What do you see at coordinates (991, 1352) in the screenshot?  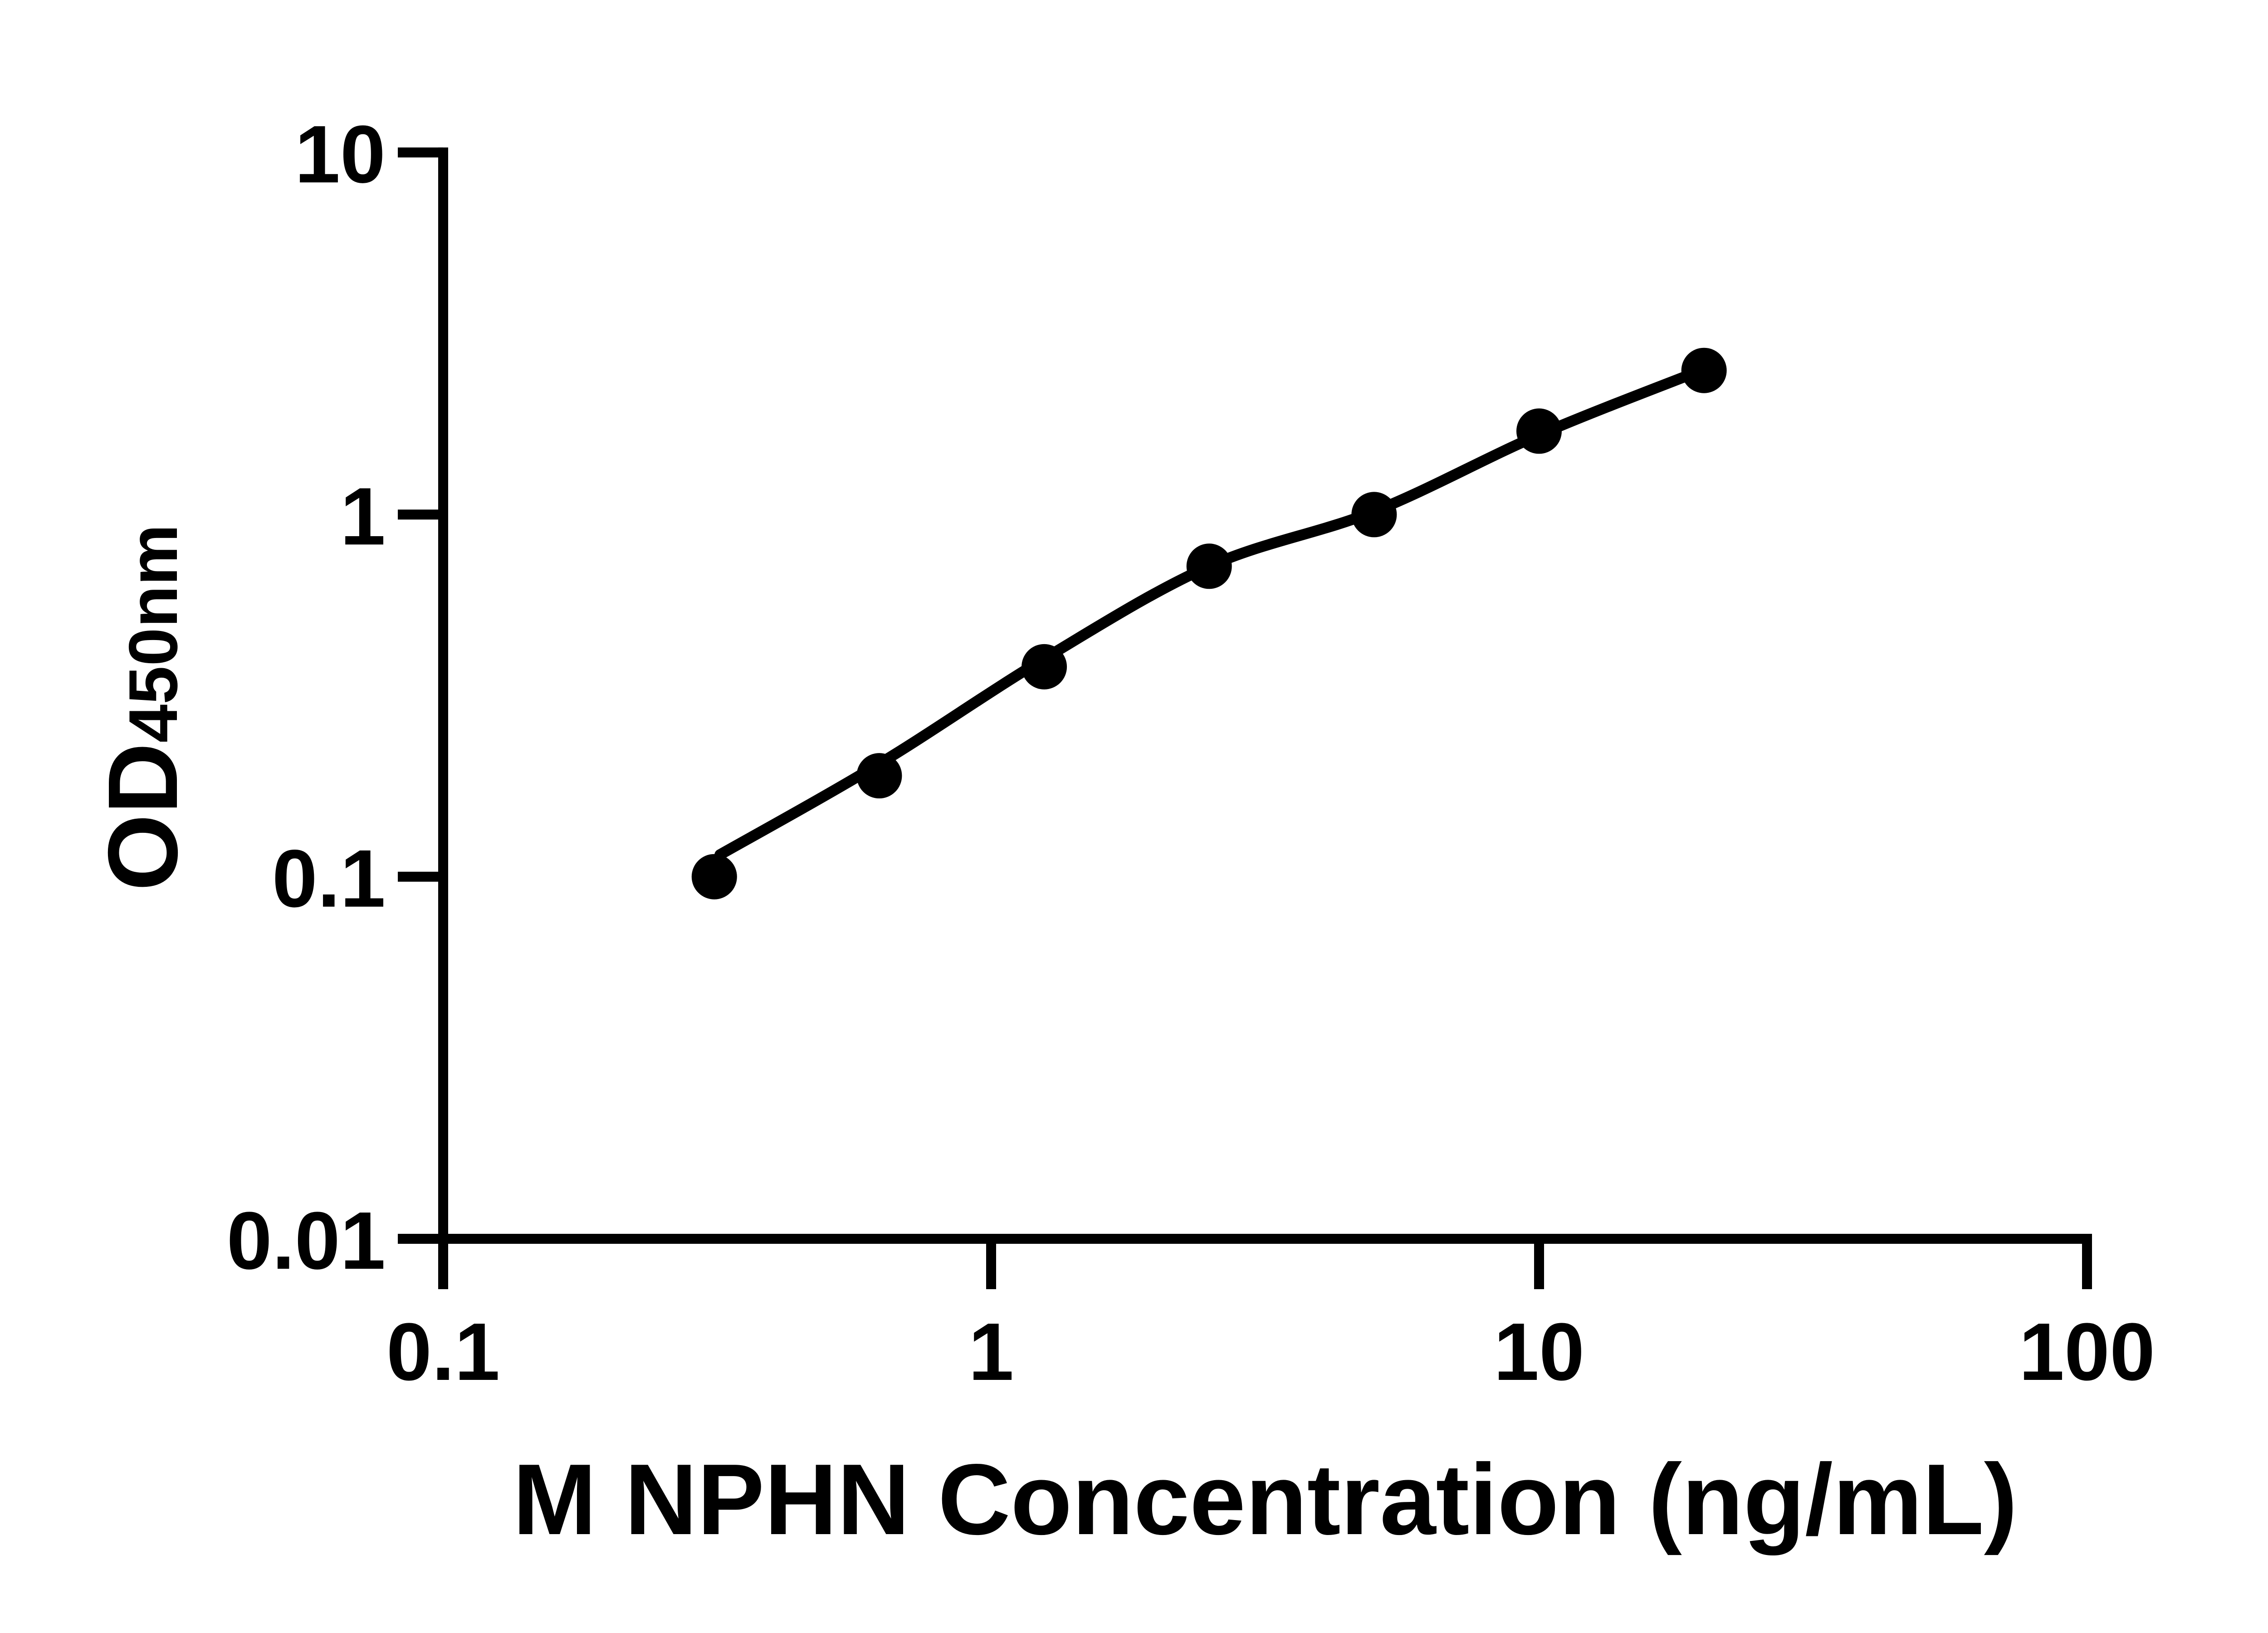 I see `x-tick-label: 1` at bounding box center [991, 1352].